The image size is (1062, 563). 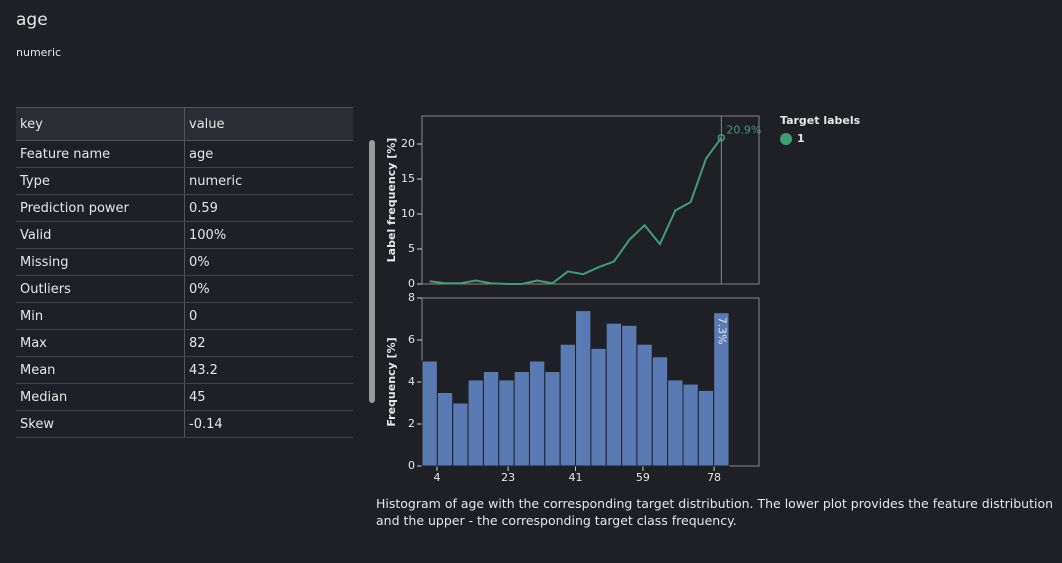 What do you see at coordinates (268, 235) in the screenshot?
I see `value-cell: 100%` at bounding box center [268, 235].